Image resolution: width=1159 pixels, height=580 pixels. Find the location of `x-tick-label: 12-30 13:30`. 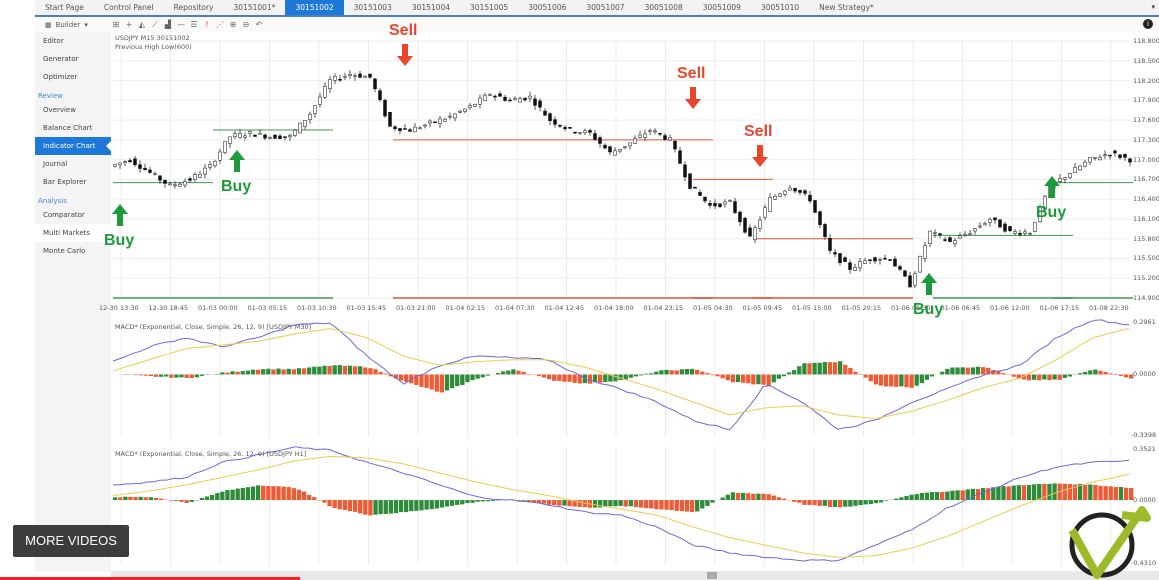

x-tick-label: 12-30 13:30 is located at coordinates (119, 308).